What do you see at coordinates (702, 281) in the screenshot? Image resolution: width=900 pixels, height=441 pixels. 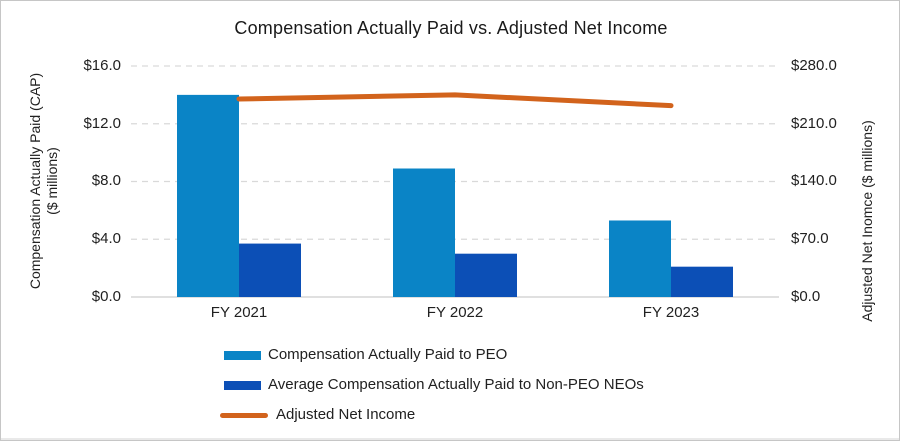 I see `bar-non-peo-neos-fy-2023` at bounding box center [702, 281].